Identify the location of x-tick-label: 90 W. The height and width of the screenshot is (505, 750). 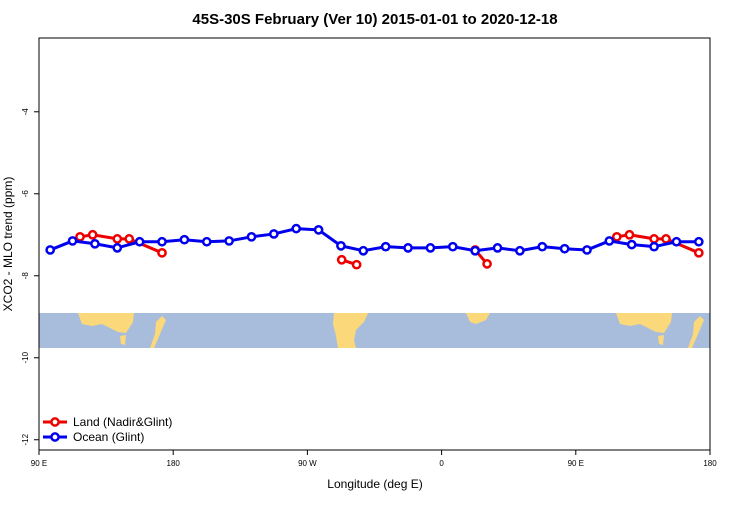
(307, 463).